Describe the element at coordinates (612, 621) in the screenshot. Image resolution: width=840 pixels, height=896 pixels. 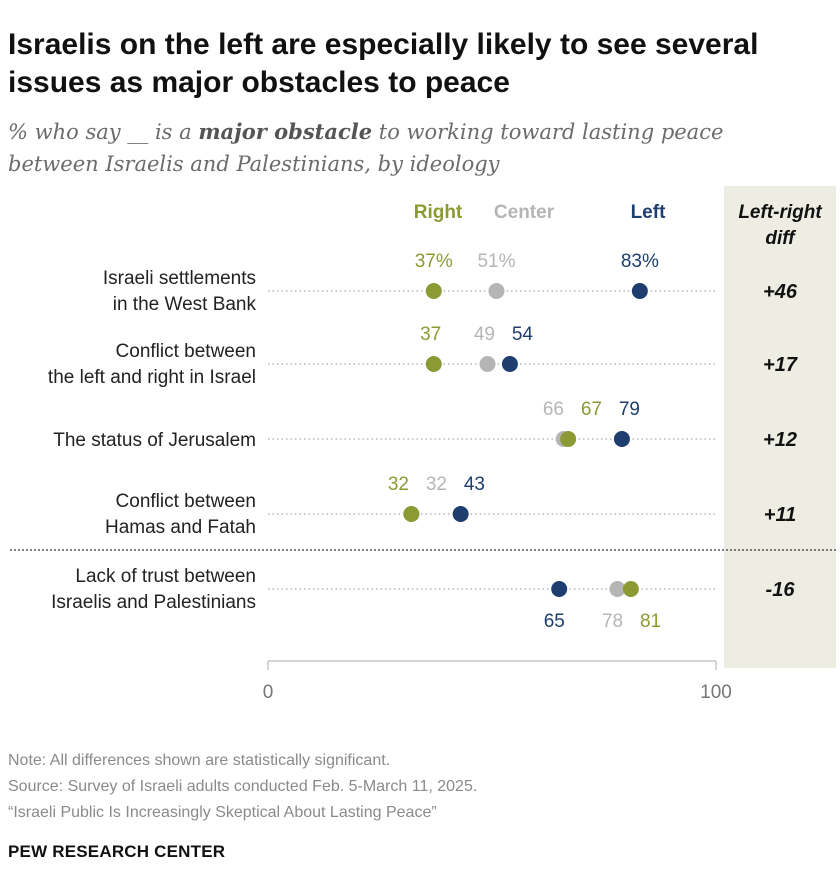
I see `value-label-center: 78` at that location.